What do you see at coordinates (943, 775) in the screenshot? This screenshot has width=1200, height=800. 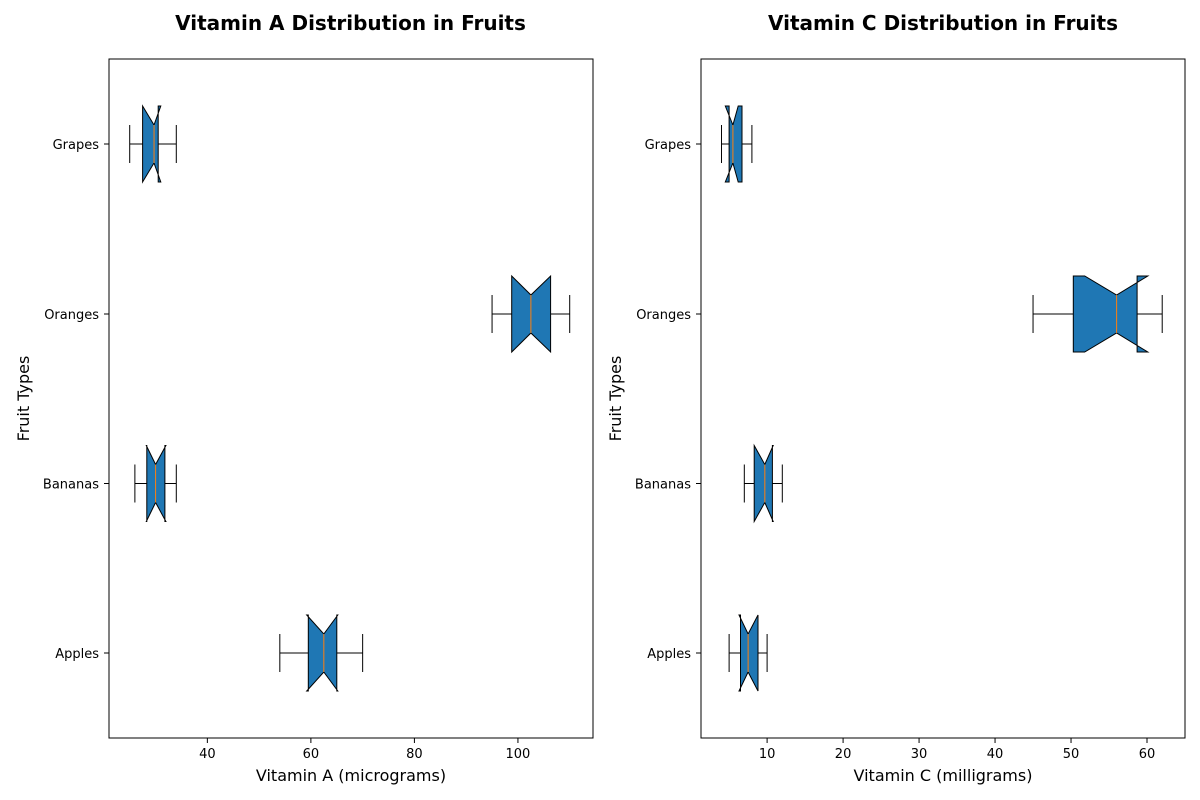 I see `x-axis-label: Vitamin C (milligrams)` at bounding box center [943, 775].